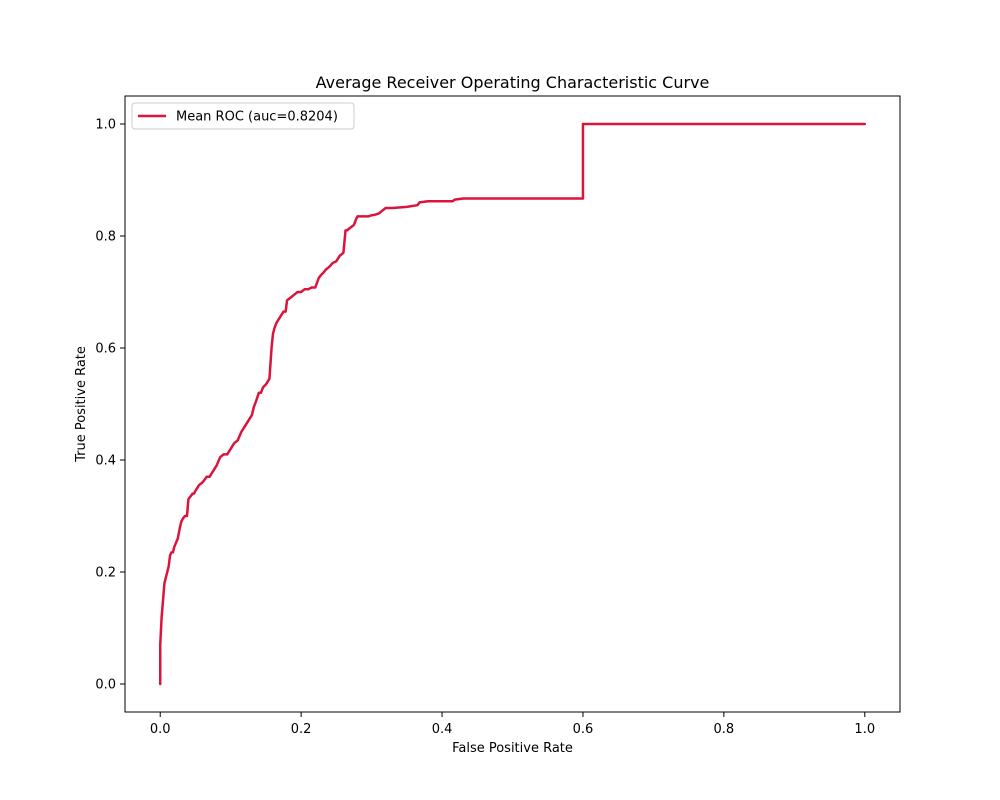 The width and height of the screenshot is (1000, 800). I want to click on y-tick-label: 0.6, so click(105, 349).